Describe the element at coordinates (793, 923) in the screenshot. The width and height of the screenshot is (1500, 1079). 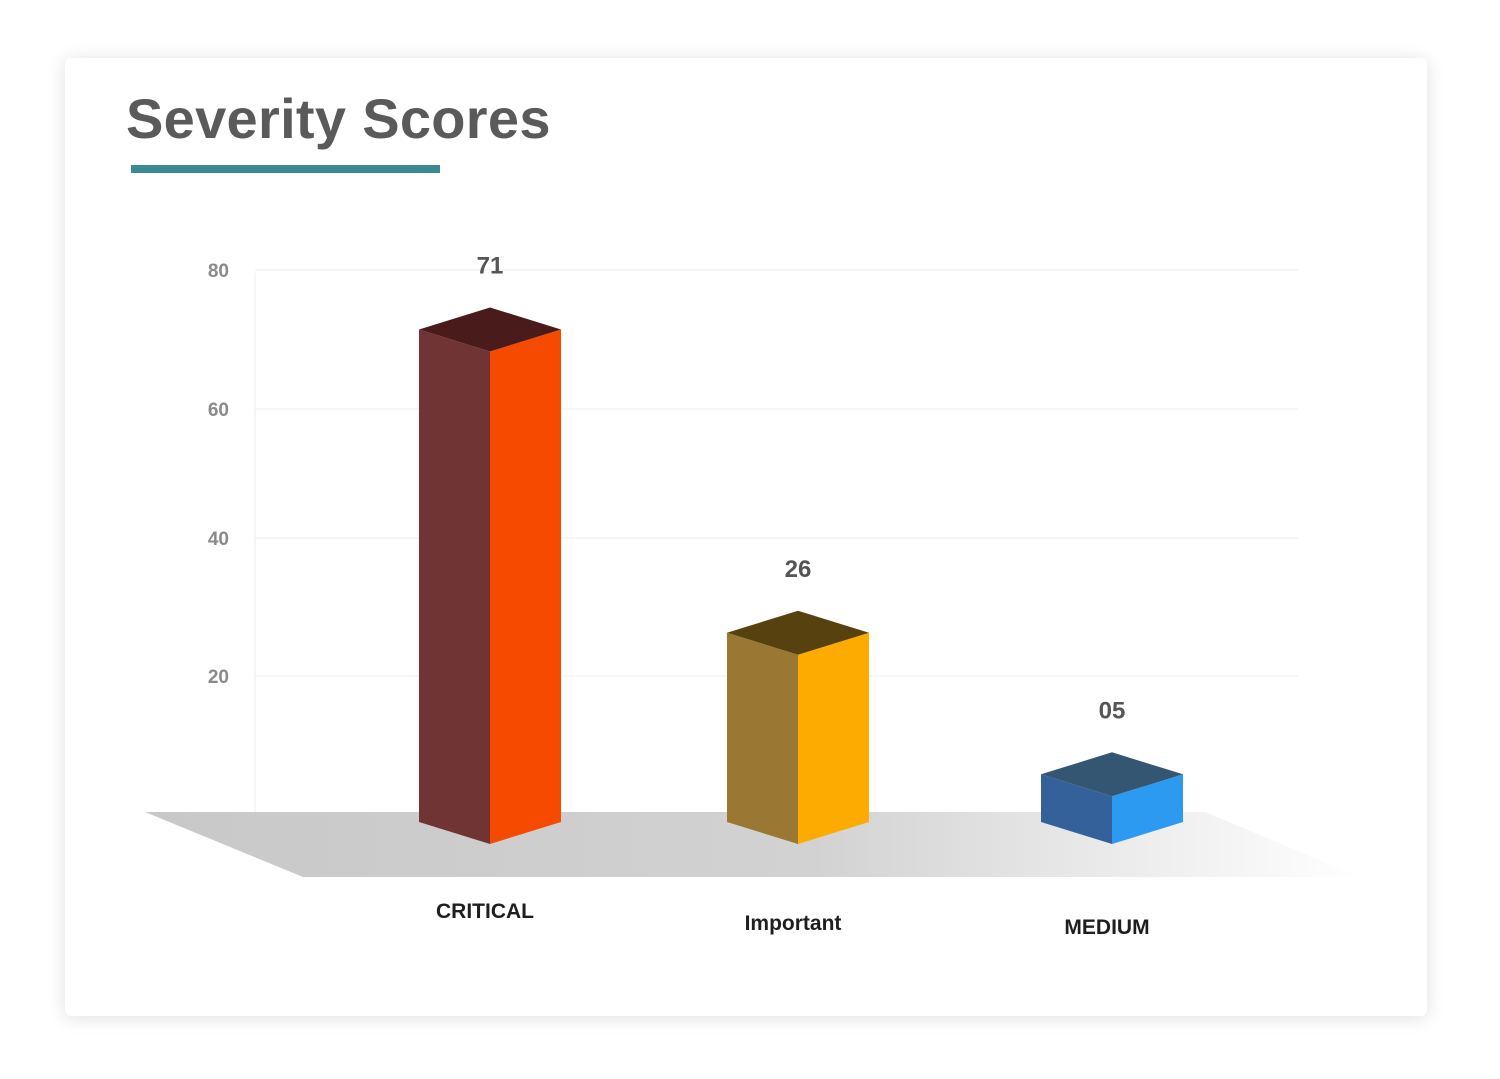
I see `category-label-important: Important` at that location.